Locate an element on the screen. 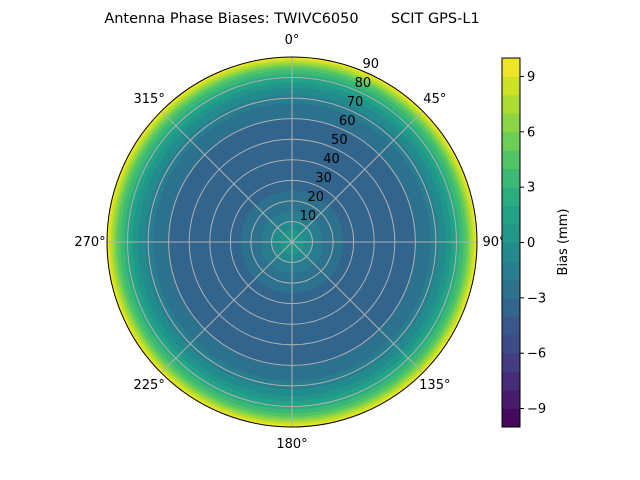  theta-tick-label: 225° is located at coordinates (149, 385).